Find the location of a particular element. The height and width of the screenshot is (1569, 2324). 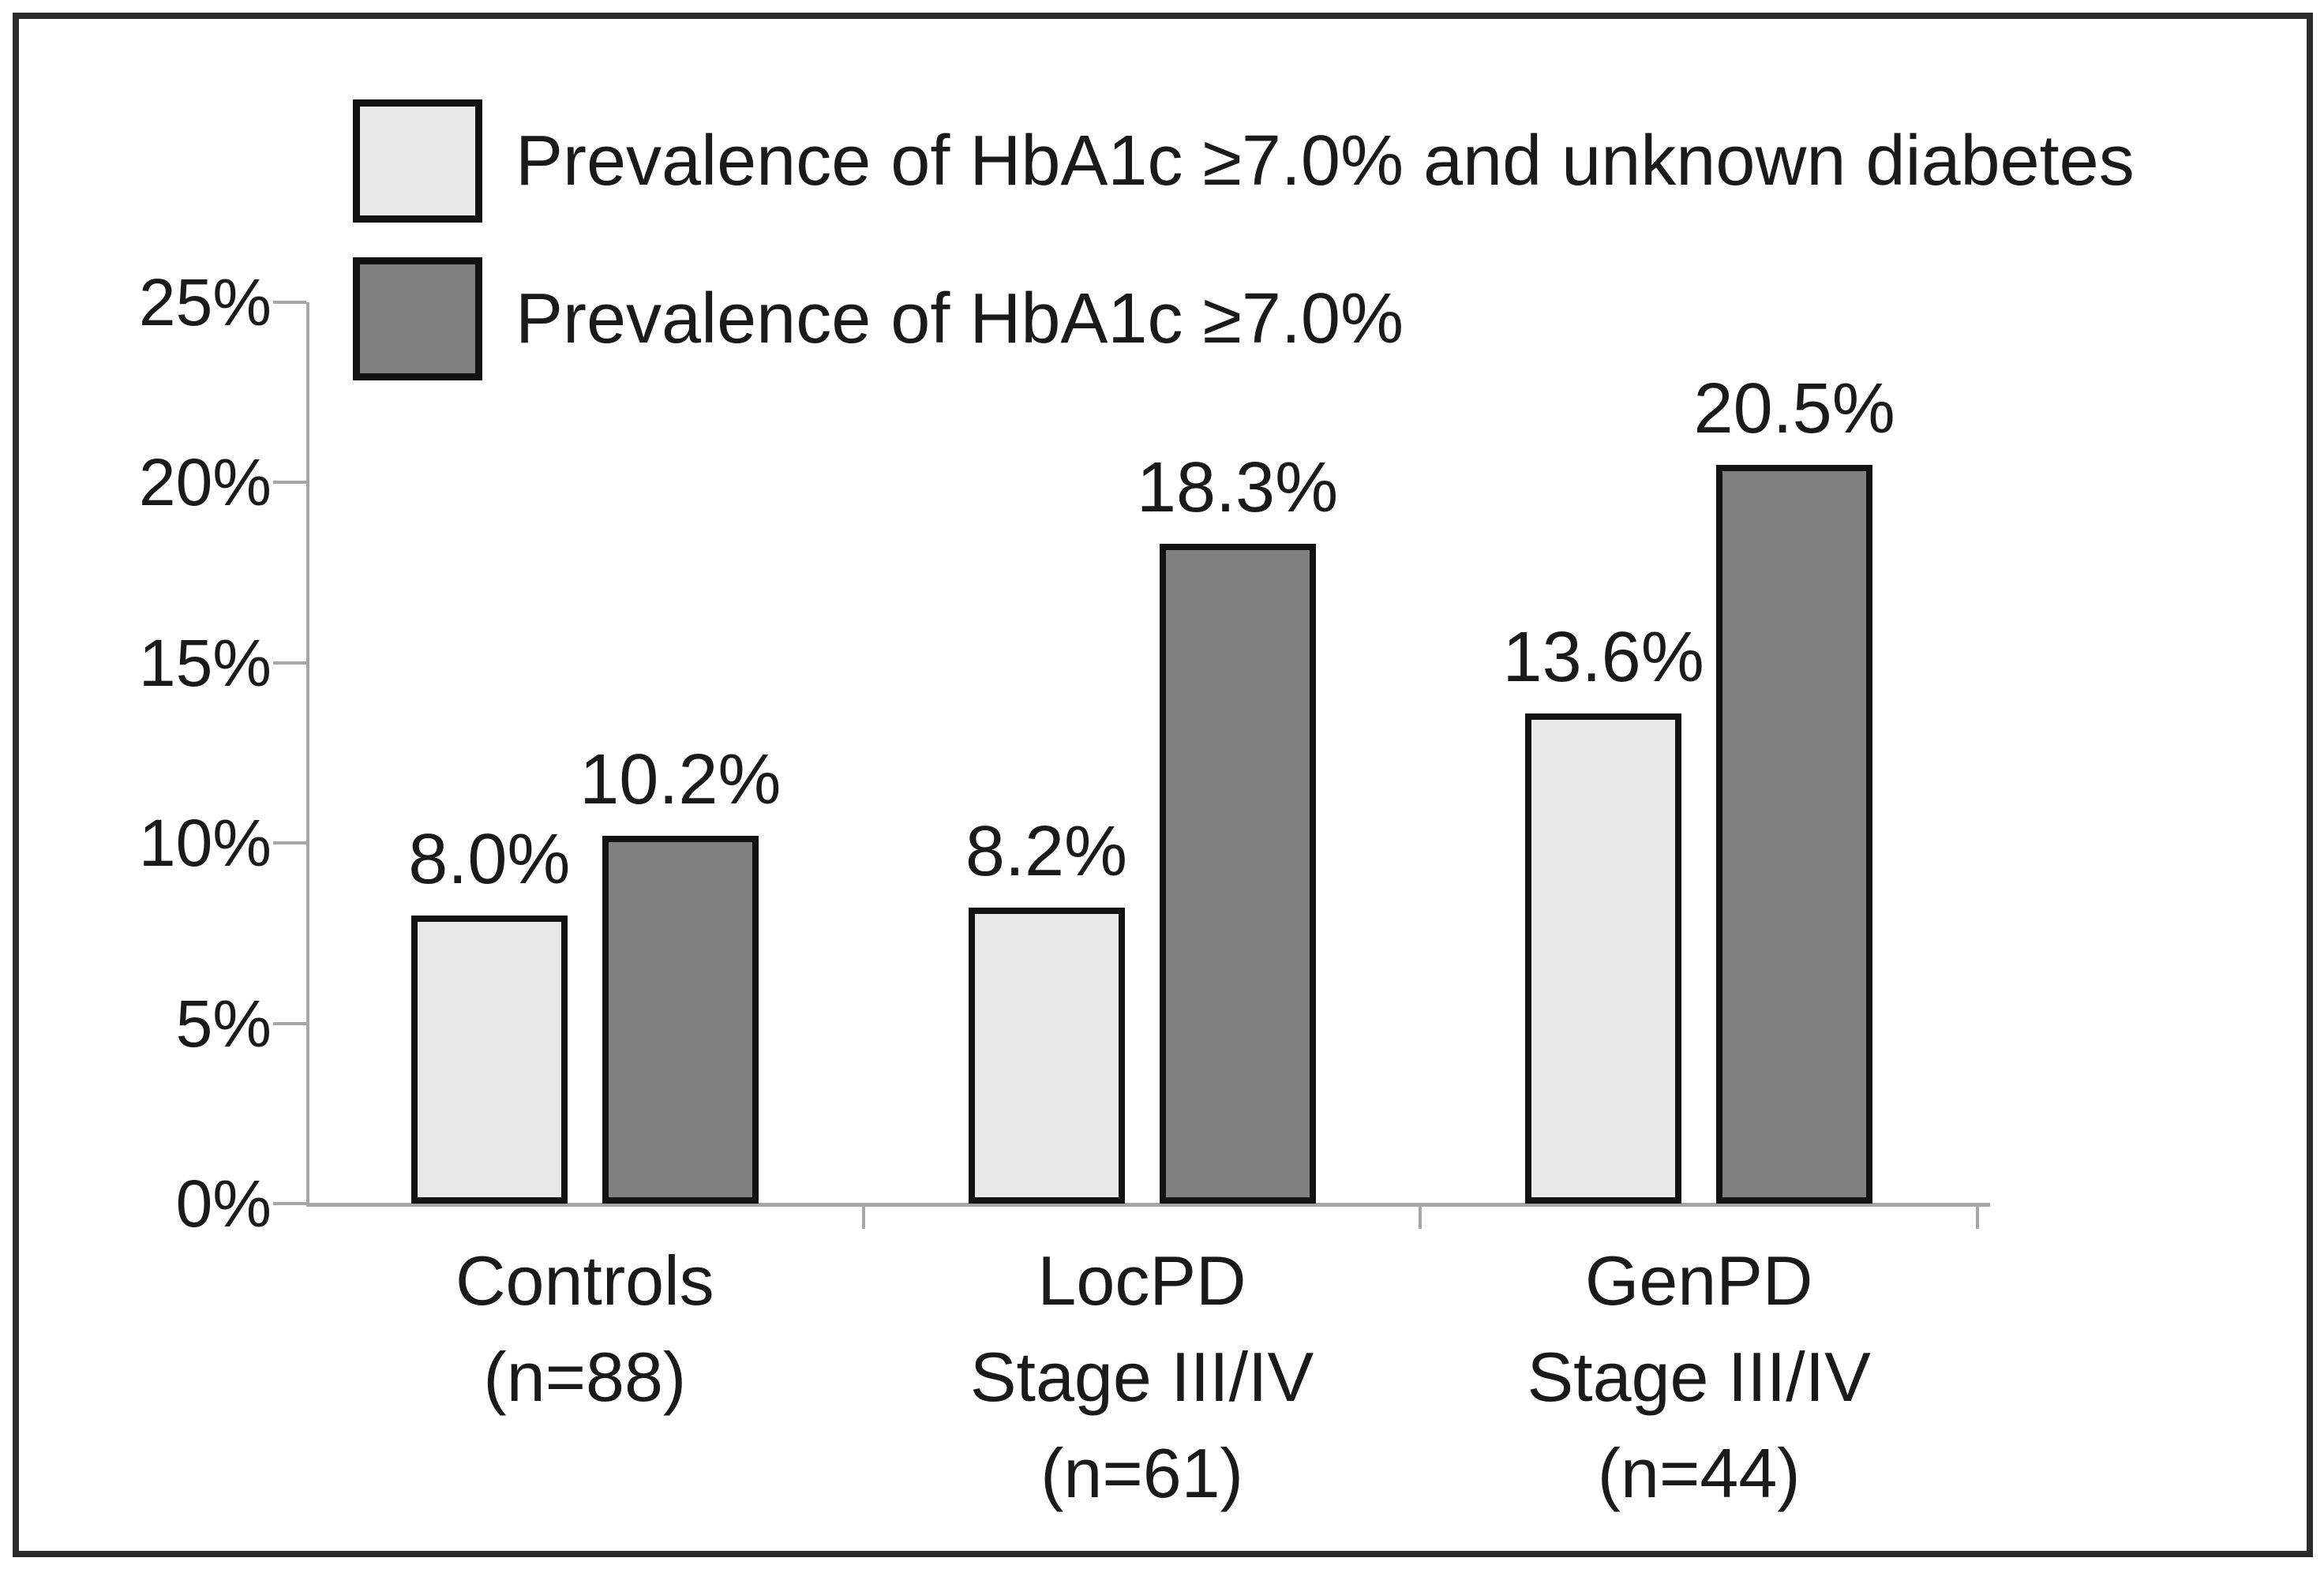

category-label-line: (n=44) is located at coordinates (1699, 1473).